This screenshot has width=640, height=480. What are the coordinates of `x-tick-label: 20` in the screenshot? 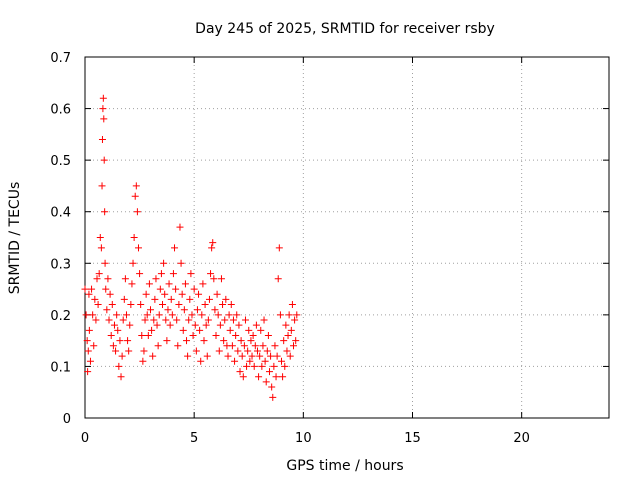 It's located at (521, 438).